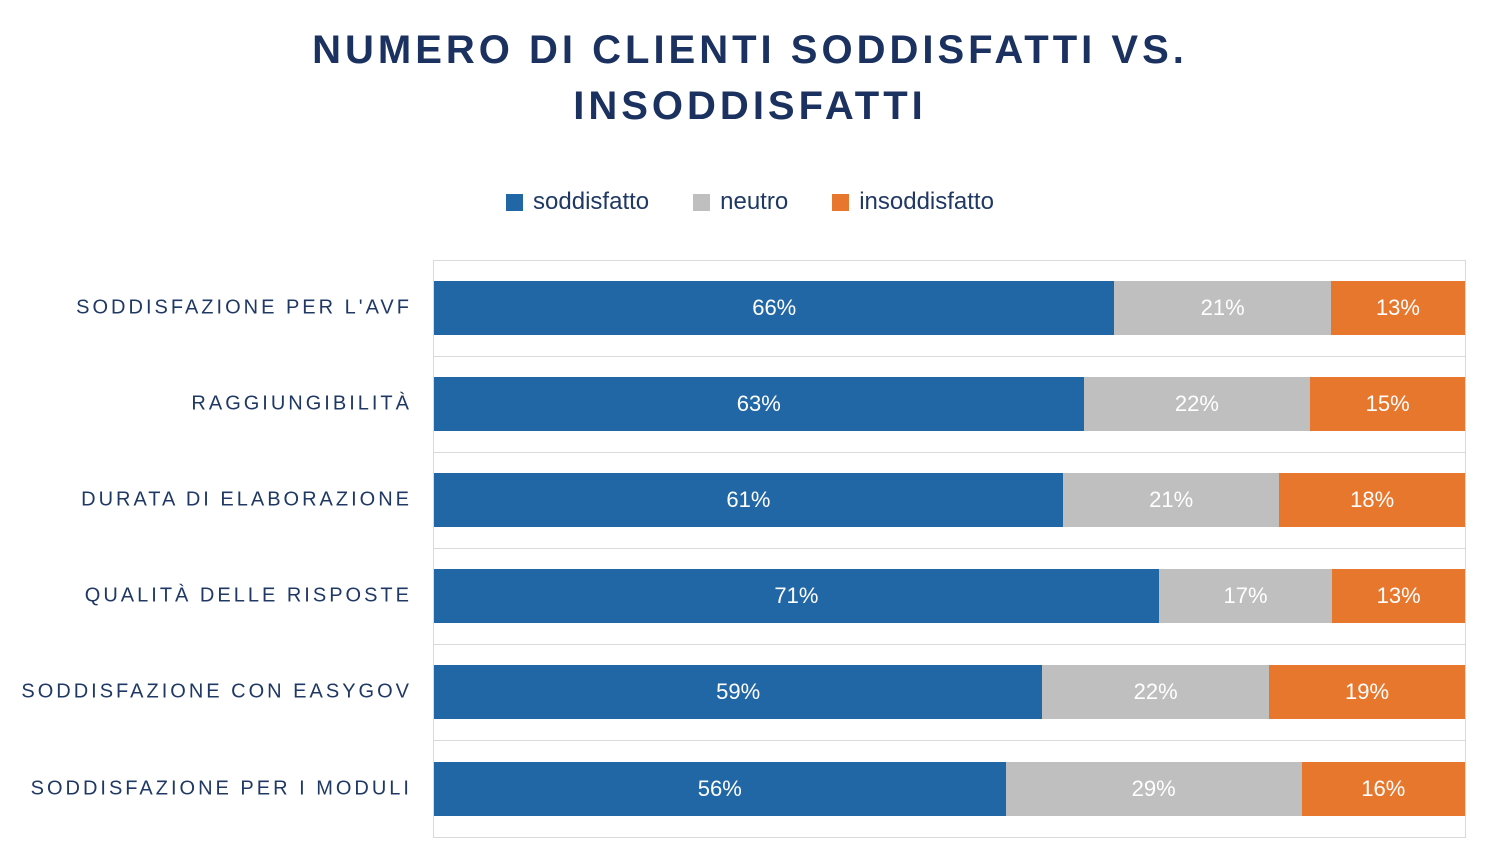 The width and height of the screenshot is (1500, 866). Describe the element at coordinates (221, 788) in the screenshot. I see `category-label: SODDISFAZIONE PER I MODULI` at that location.